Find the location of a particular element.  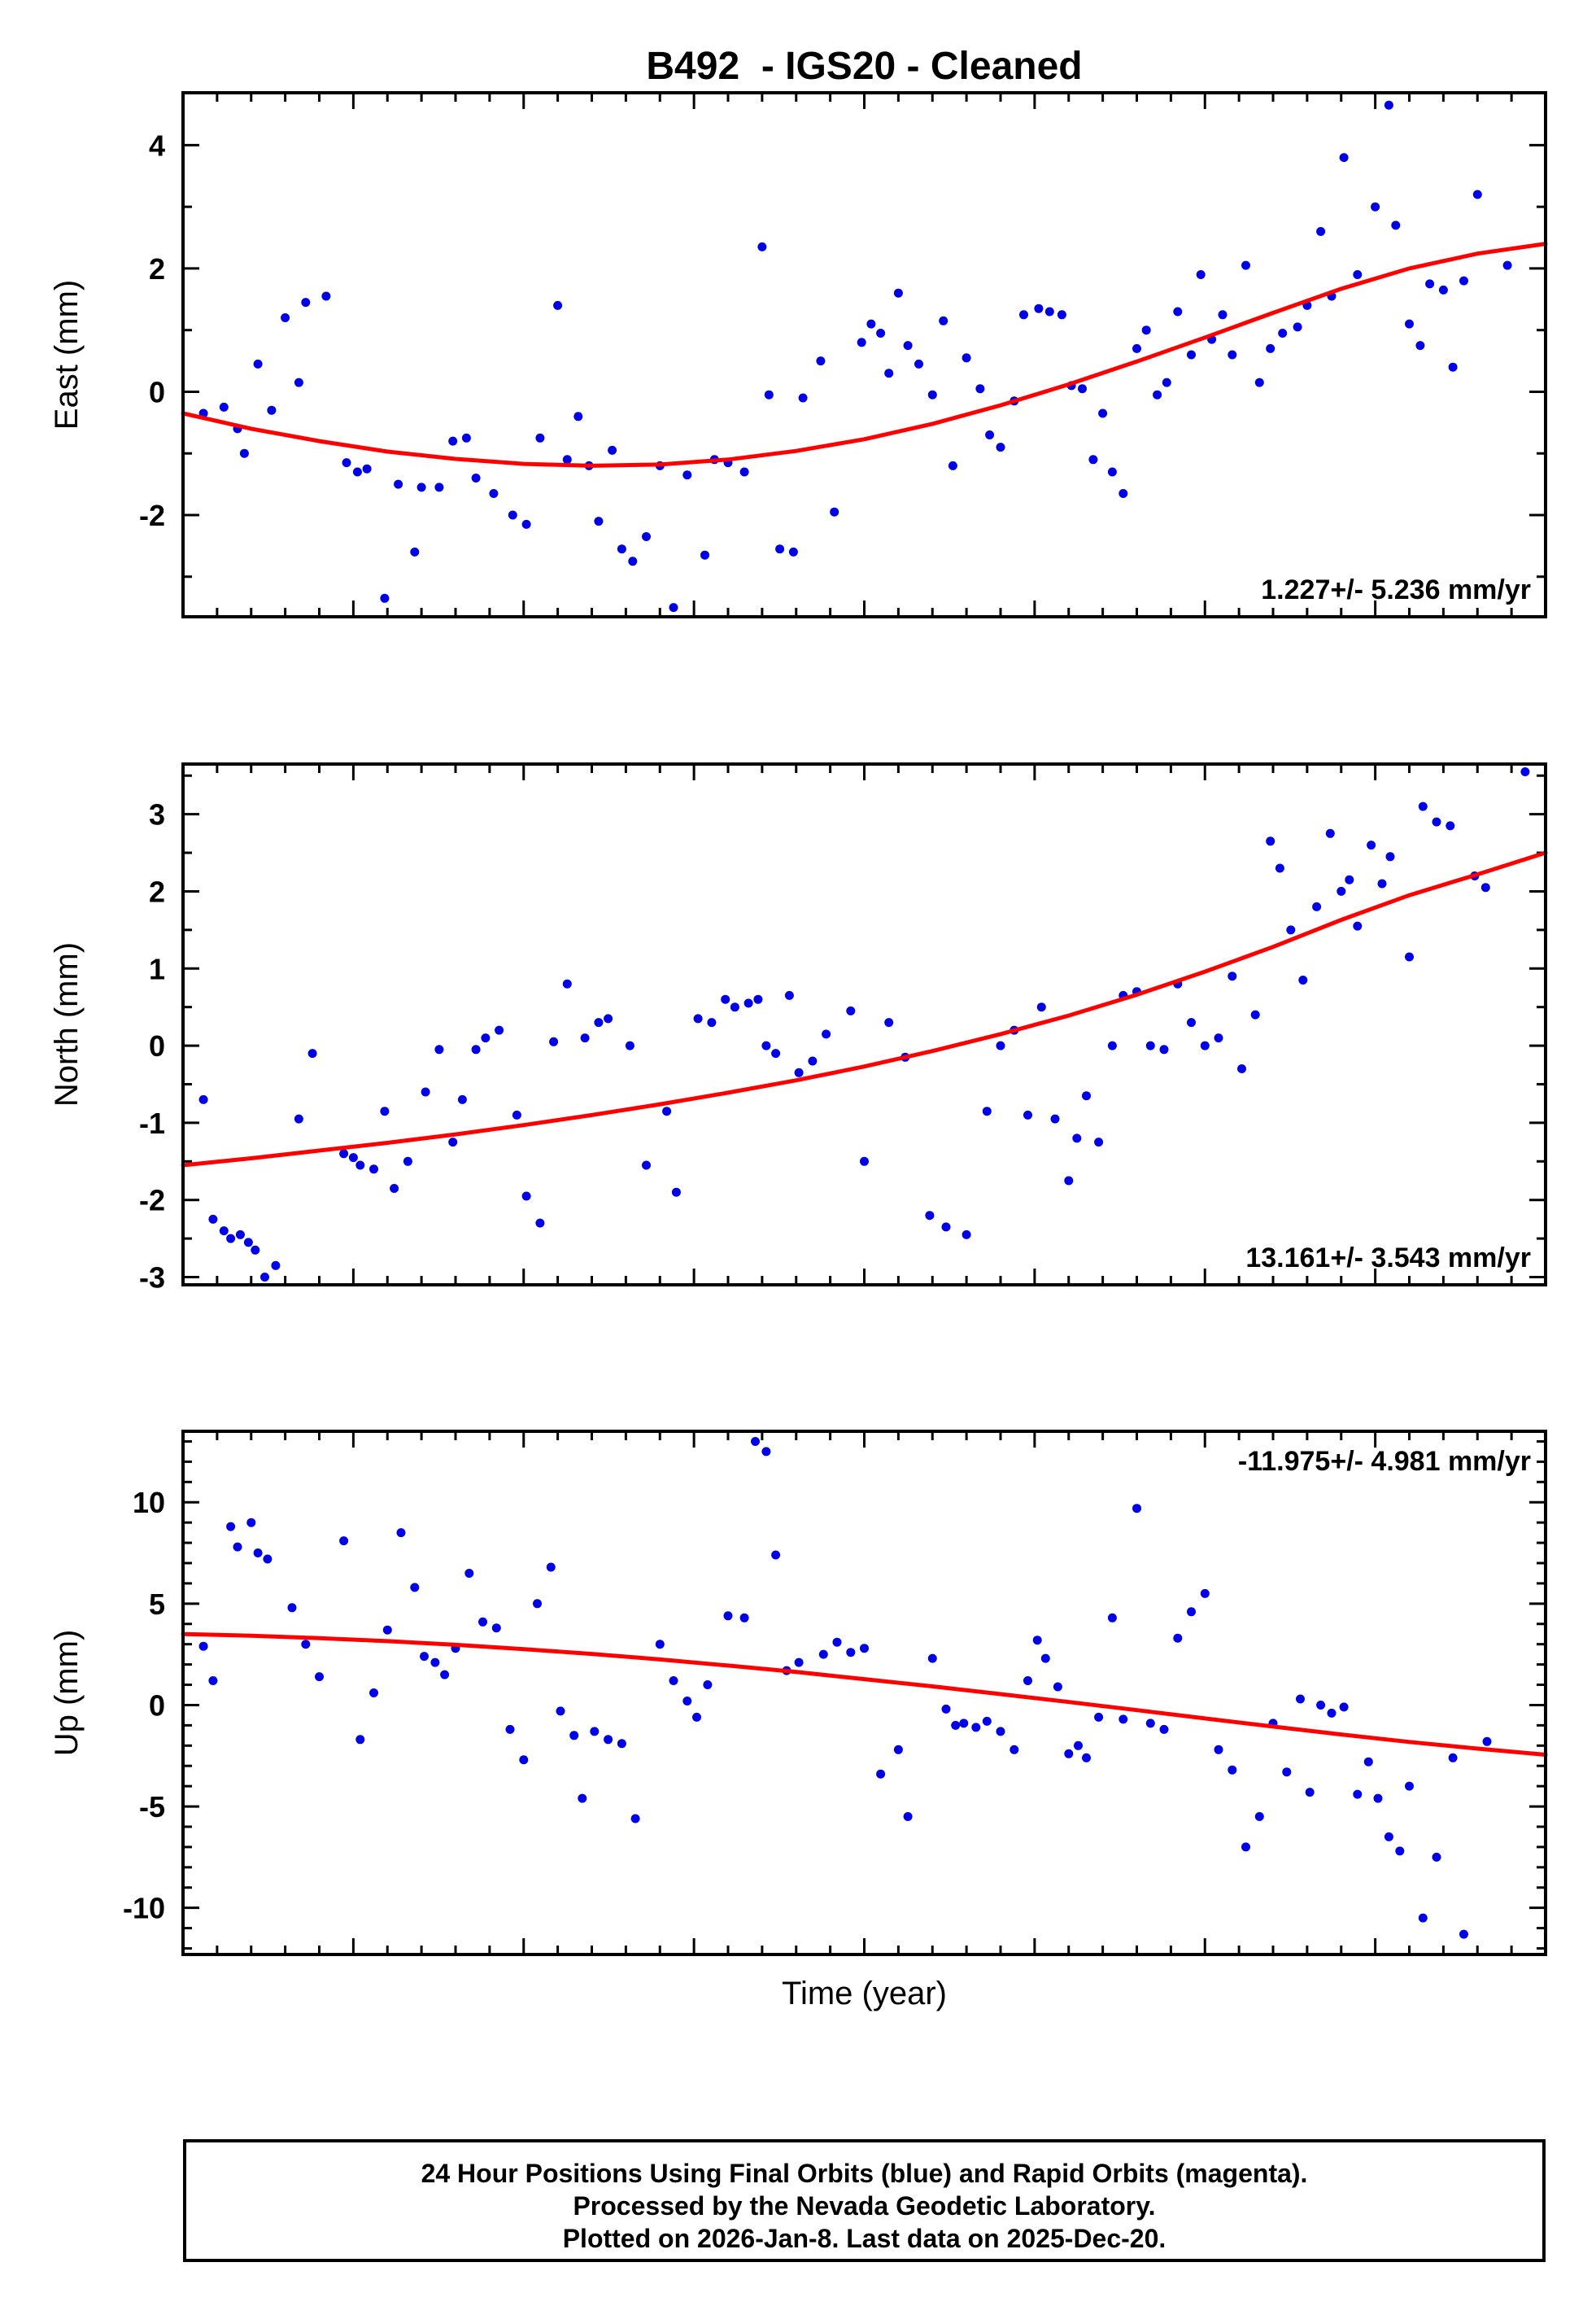

y-tick-label: 10 is located at coordinates (149, 1502).